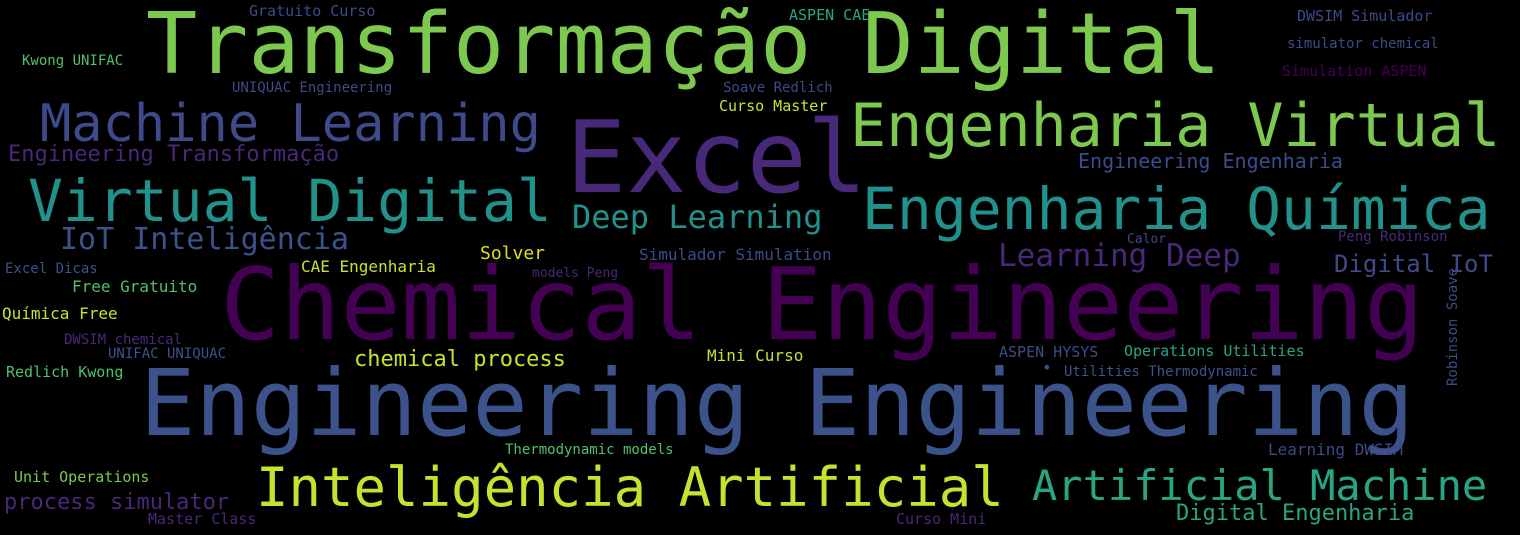 This screenshot has height=535, width=1520. What do you see at coordinates (717, 157) in the screenshot?
I see `word-excel: Excel` at bounding box center [717, 157].